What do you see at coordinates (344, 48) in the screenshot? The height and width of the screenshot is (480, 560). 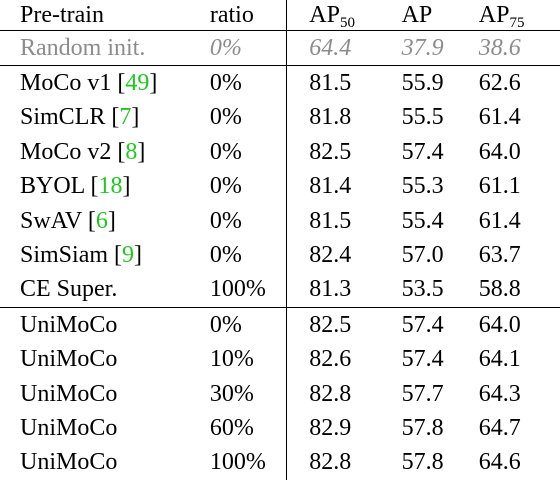 I see `cell-ap50: 64.4` at bounding box center [344, 48].